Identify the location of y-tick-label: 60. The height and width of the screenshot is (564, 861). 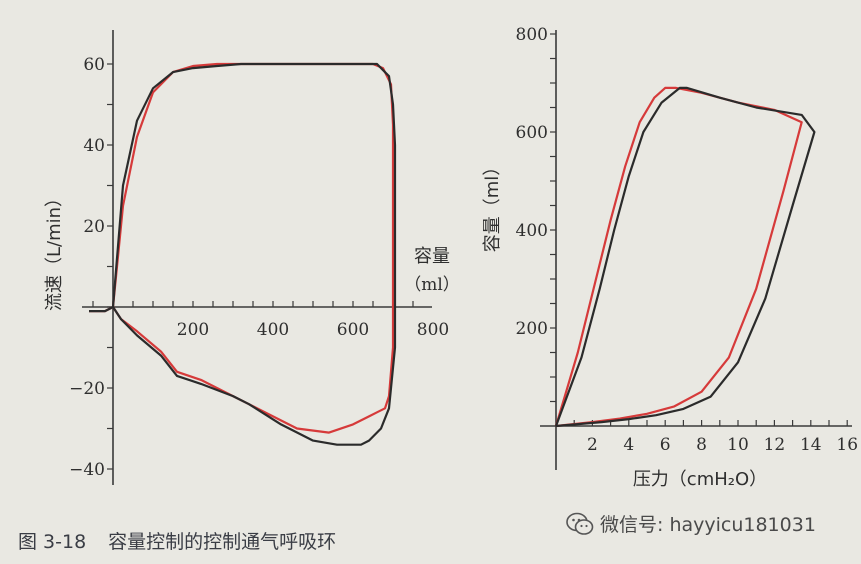
(94, 65).